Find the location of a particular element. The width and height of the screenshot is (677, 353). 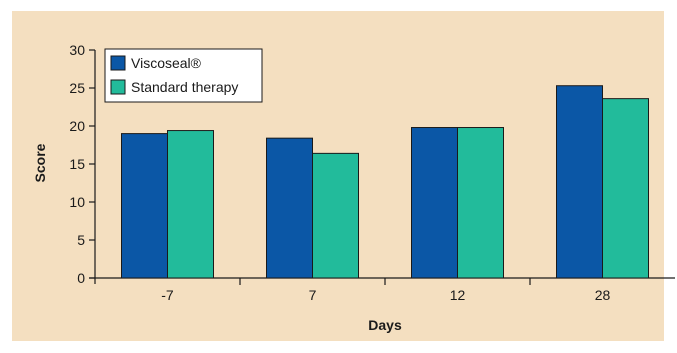

y-tick-label: 15 is located at coordinates (77, 164).